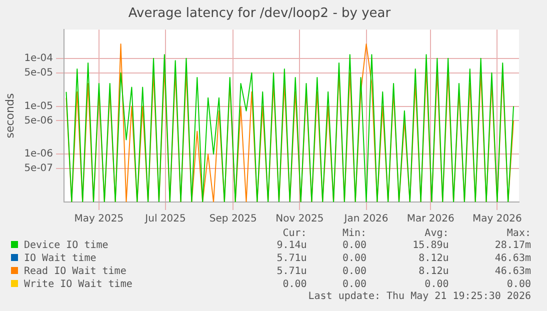 The image size is (547, 311). I want to click on x-tick-label: May 2025, so click(99, 219).